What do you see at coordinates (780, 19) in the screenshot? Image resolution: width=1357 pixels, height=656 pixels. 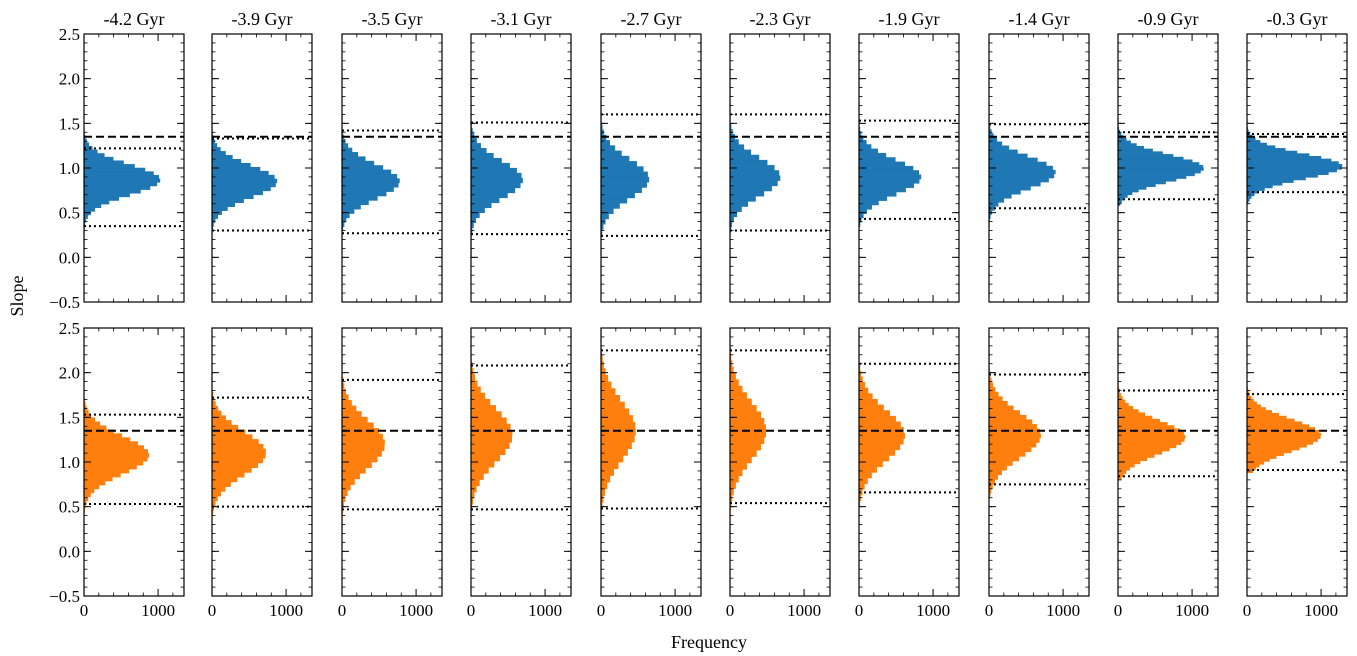 I see `column-title: -2.3 Gyr` at bounding box center [780, 19].